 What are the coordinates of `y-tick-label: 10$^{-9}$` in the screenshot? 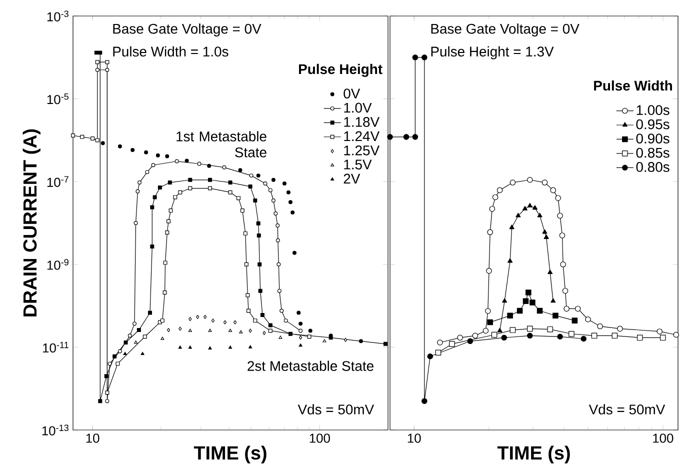 It's located at (57, 264).